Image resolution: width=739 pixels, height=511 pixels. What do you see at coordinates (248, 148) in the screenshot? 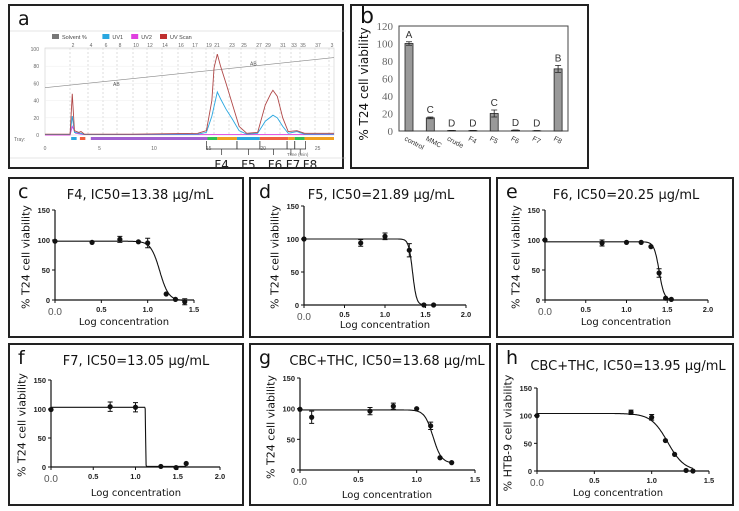
I see `fraction-bracket` at bounding box center [248, 148].